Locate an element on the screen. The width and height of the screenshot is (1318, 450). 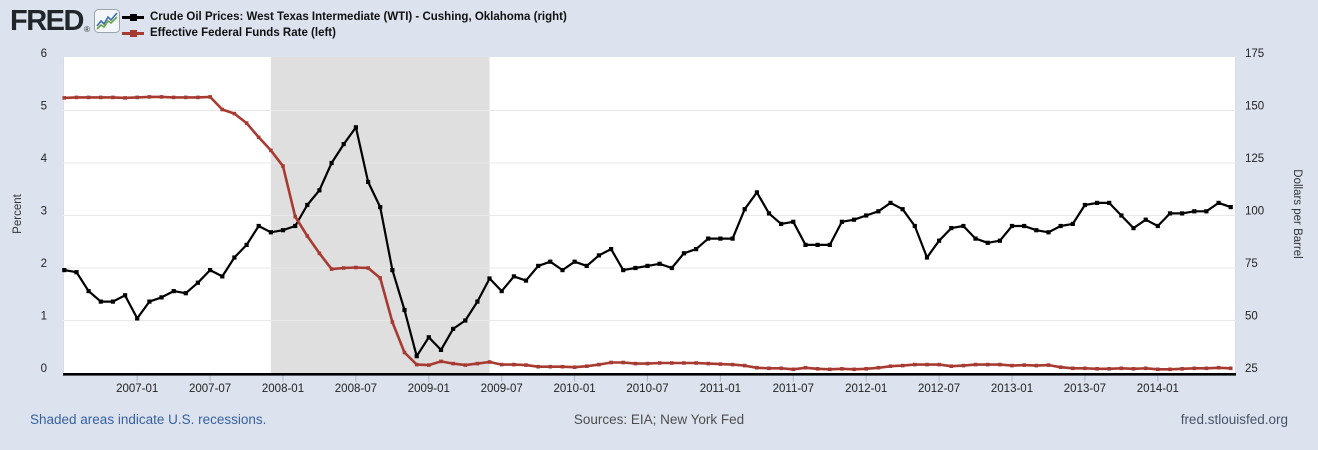
x-tick-label: 2007-01 is located at coordinates (137, 389).